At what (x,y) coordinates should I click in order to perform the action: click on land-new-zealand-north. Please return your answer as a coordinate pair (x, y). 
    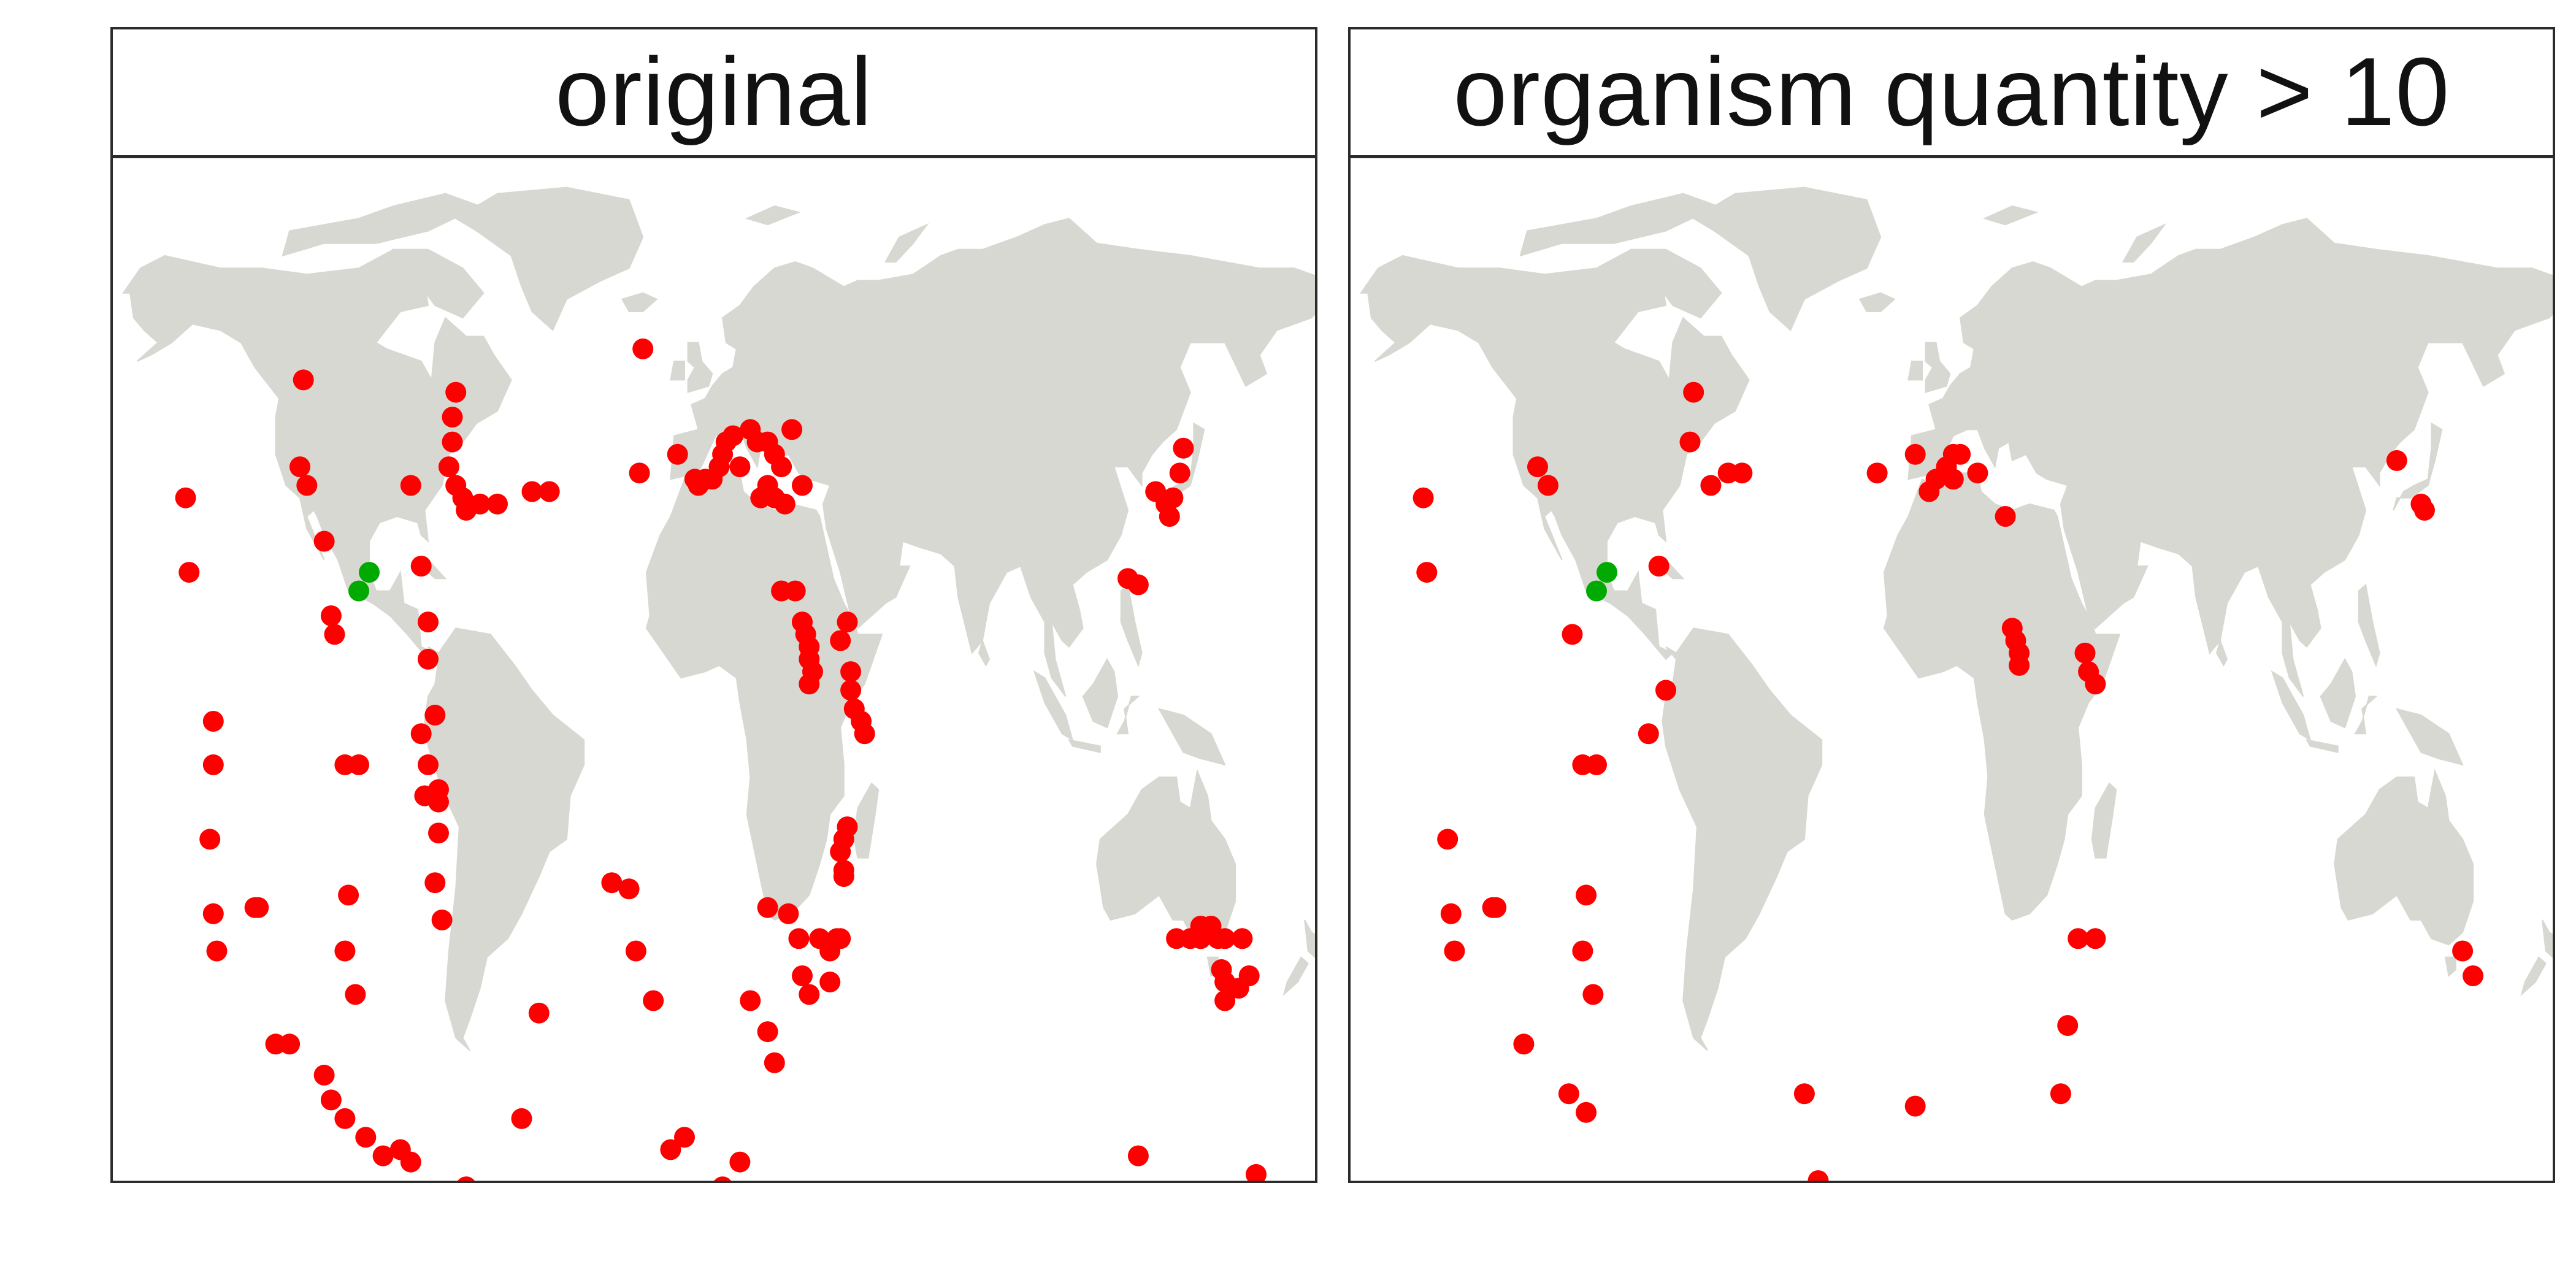
    Looking at the image, I should click on (2547, 938).